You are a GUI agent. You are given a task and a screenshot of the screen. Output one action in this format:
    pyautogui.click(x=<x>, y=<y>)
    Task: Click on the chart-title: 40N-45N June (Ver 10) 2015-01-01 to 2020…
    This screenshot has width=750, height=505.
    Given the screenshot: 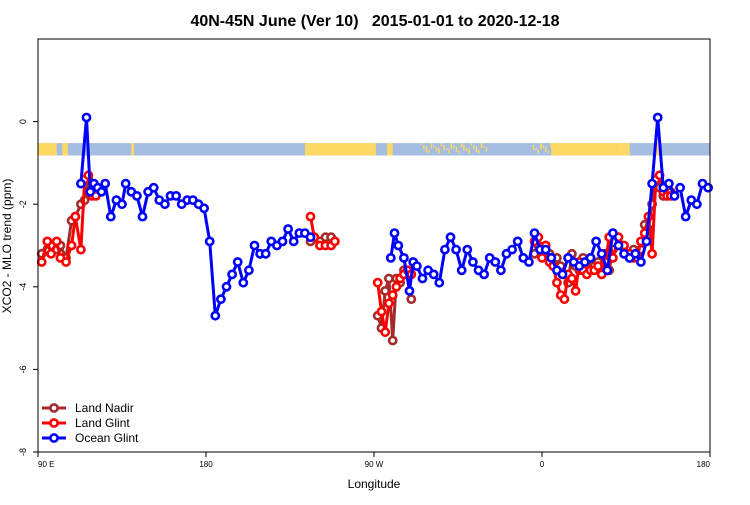 What is the action you would take?
    pyautogui.click(x=374, y=21)
    